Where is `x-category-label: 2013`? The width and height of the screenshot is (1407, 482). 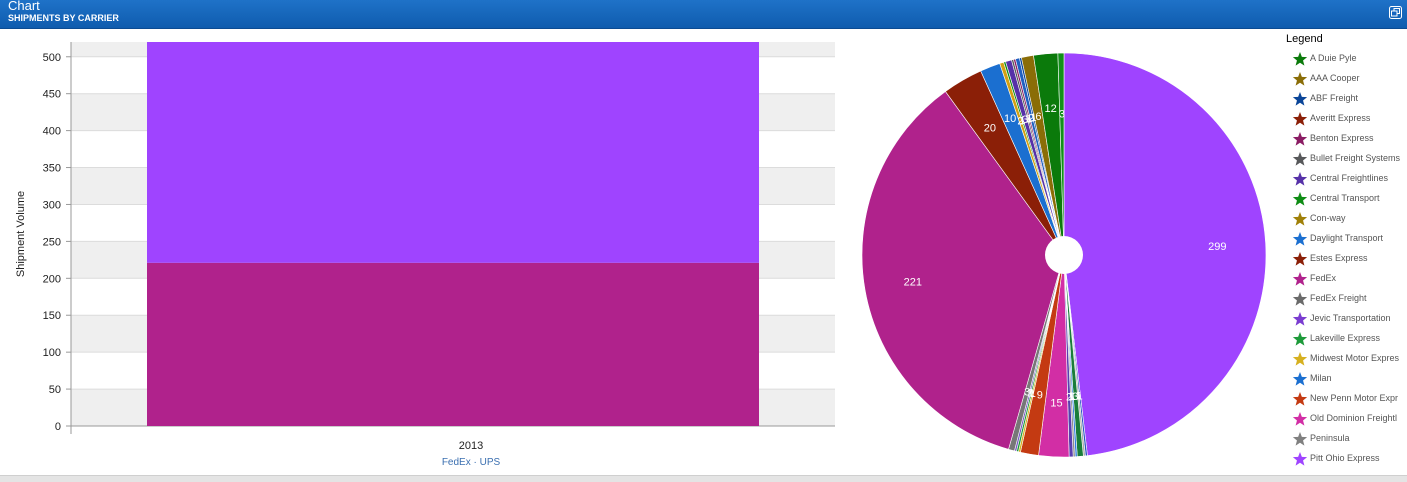
x-category-label: 2013 is located at coordinates (471, 446).